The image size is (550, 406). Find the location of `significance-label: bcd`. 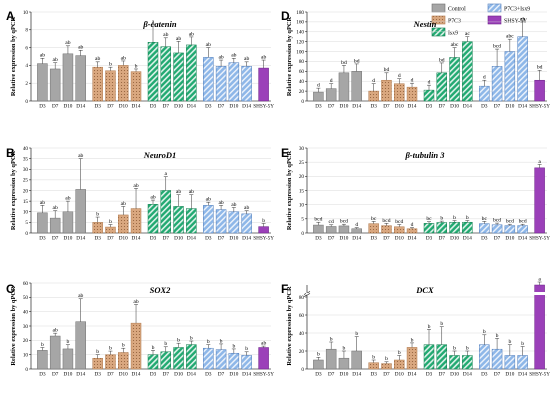

significance-label: bcd is located at coordinates (318, 220).